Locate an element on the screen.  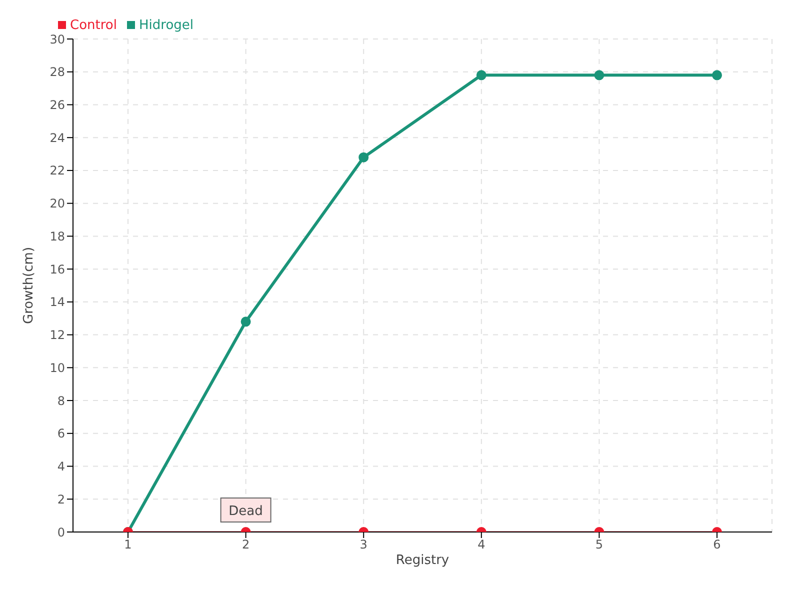
x-tick-label: 3 is located at coordinates (364, 545).